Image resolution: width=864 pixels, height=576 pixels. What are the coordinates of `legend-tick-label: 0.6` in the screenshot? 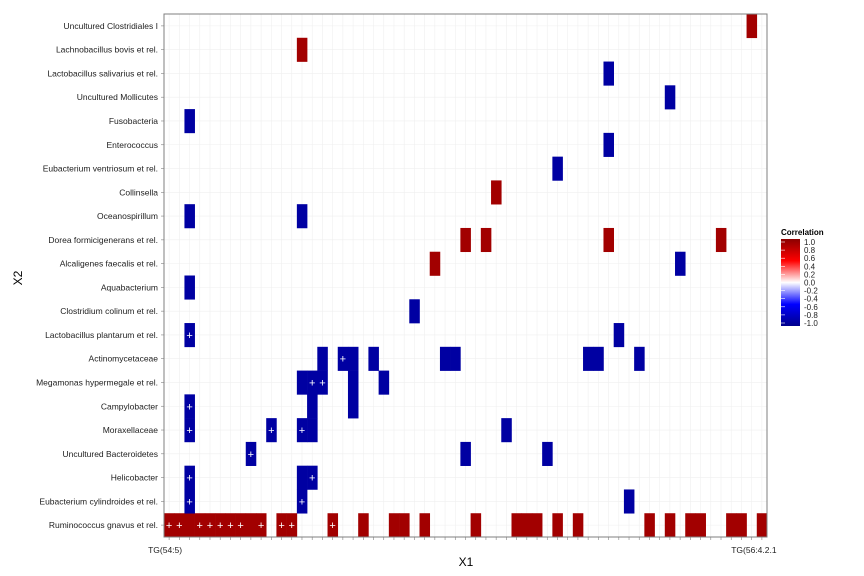 It's located at (810, 258).